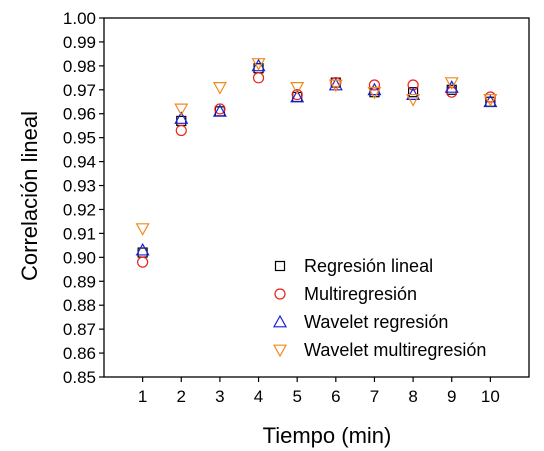  I want to click on x-axis-title: Tiempo (min), so click(327, 435).